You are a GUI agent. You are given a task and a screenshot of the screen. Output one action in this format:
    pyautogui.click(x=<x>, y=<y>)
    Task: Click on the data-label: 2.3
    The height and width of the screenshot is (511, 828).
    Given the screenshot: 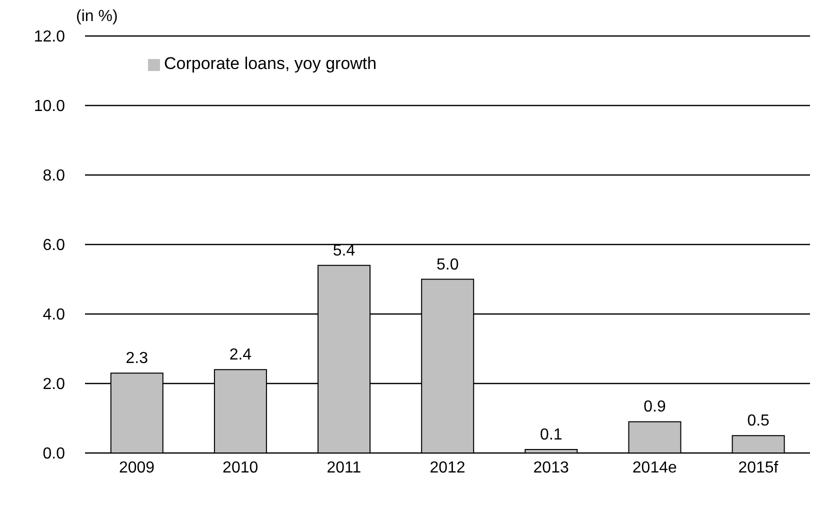 What is the action you would take?
    pyautogui.click(x=137, y=359)
    